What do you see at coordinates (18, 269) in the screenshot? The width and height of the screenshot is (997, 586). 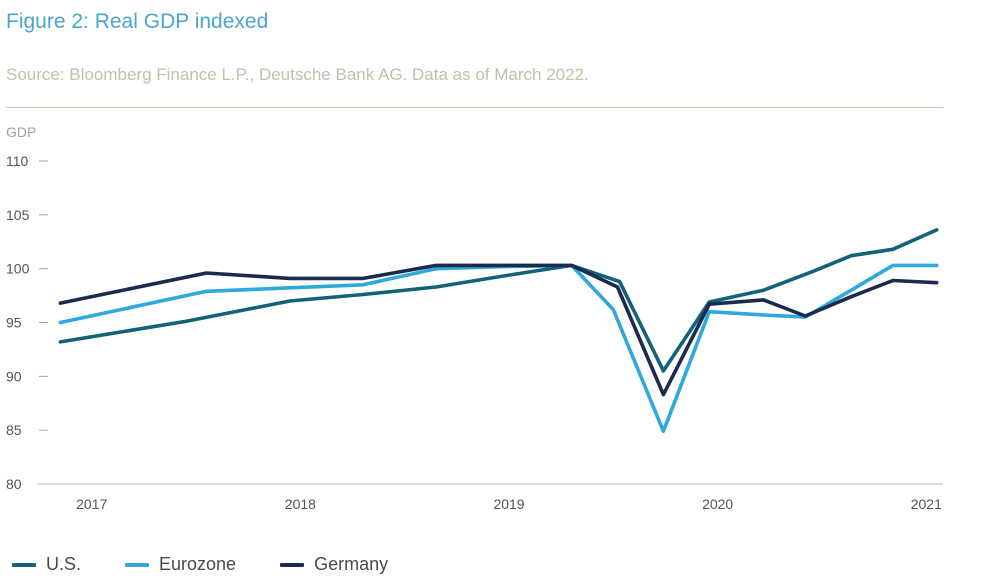 I see `y-tick-label: 100` at bounding box center [18, 269].